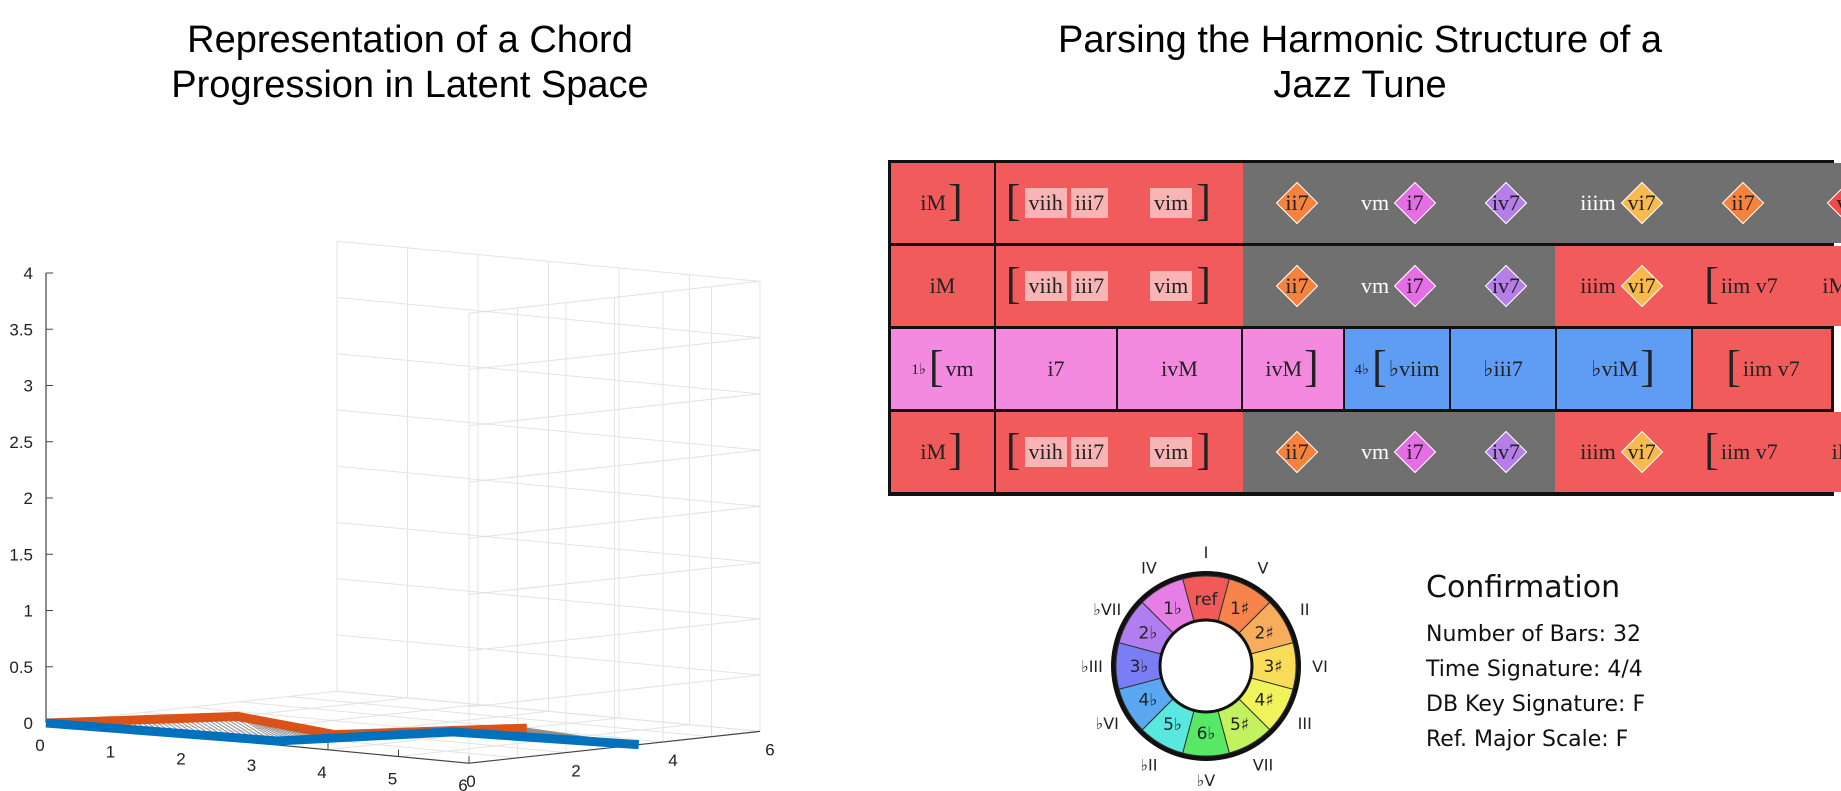 The height and width of the screenshot is (791, 1841). Describe the element at coordinates (21, 667) in the screenshot. I see `z-tick-label: 0.5` at that location.